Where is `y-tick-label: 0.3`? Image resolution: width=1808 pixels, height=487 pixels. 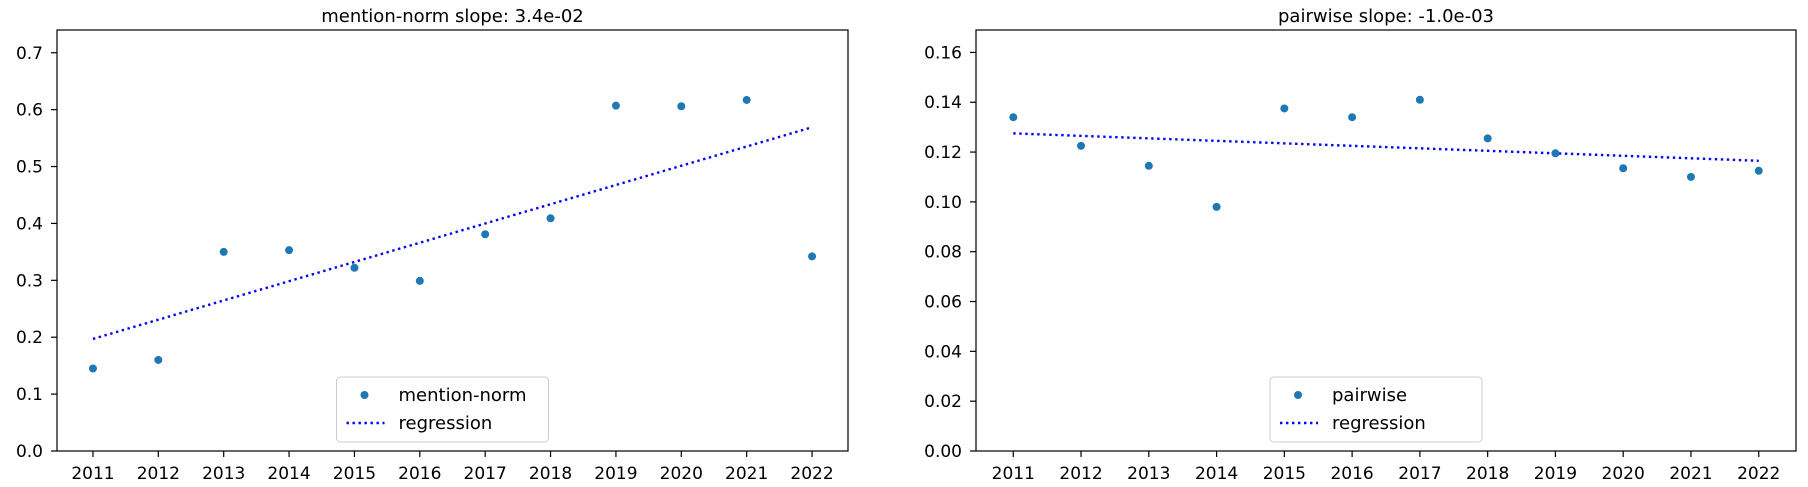
y-tick-label: 0.3 is located at coordinates (29, 281).